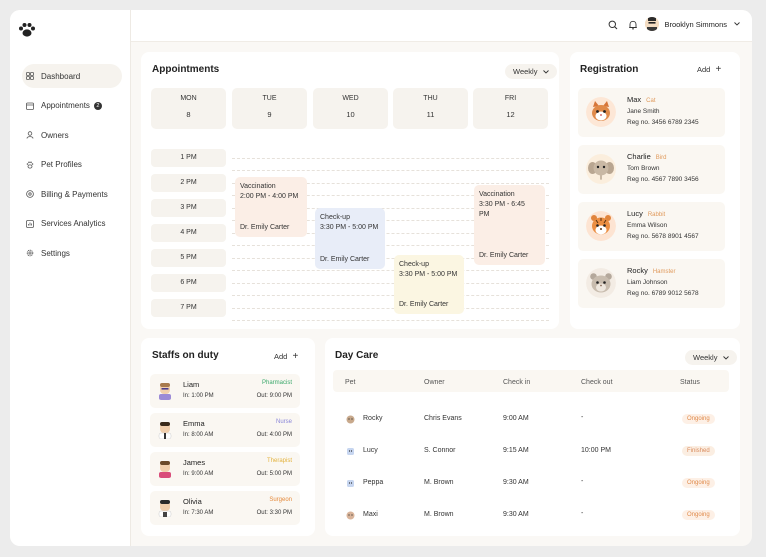 This screenshot has height=557, width=766. What do you see at coordinates (532, 515) in the screenshot?
I see `table-row: Maxi M. Brown 9:30 AM - Ongoing` at bounding box center [532, 515].